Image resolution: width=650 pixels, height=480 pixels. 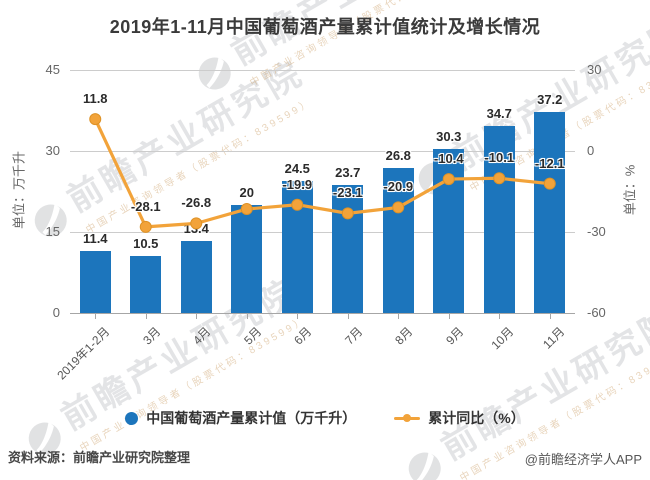 I want to click on legend-line-dot-marker-icon, so click(x=407, y=418).